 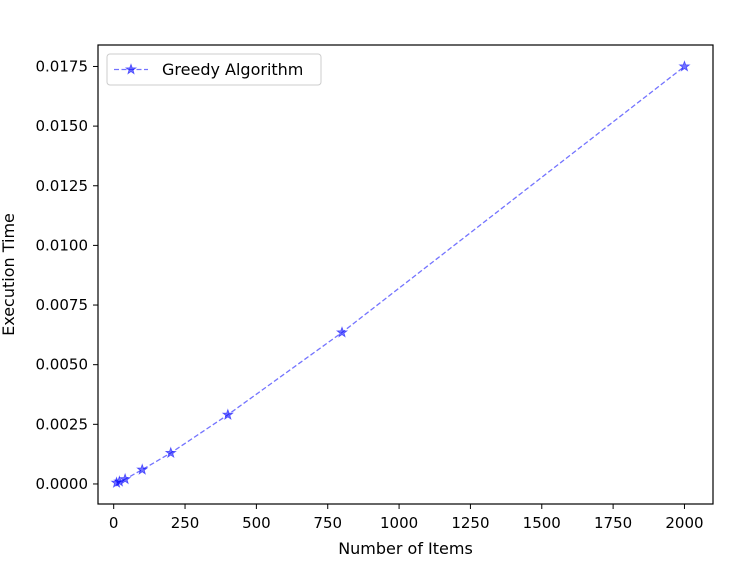 I want to click on x-axis: 0 250 500 750 1000 1250 1500 1750 2000, so click(x=406, y=518).